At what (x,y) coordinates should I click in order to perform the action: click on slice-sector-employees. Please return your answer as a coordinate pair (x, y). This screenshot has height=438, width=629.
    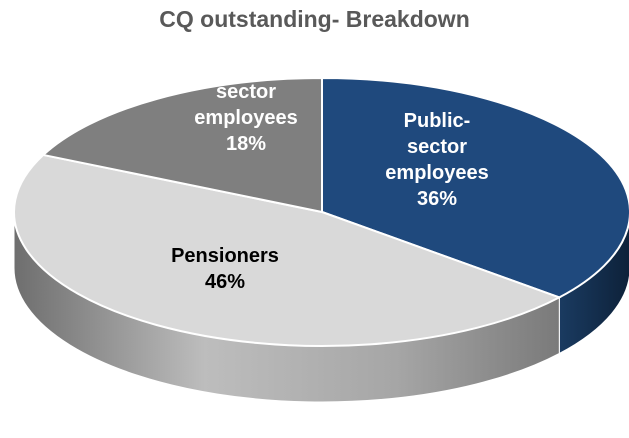
    Looking at the image, I should click on (182, 145).